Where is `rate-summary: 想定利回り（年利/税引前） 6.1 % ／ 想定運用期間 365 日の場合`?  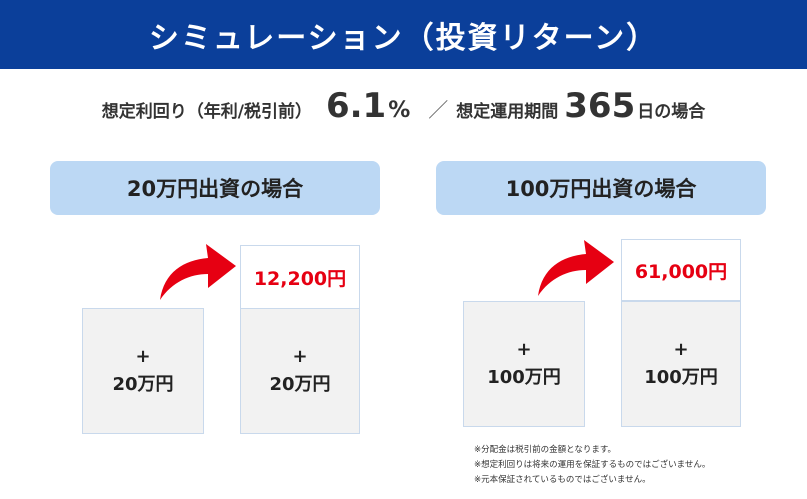
rate-summary: 想定利回り（年利/税引前） 6.1 % ／ 想定運用期間 365 日の場合 is located at coordinates (403, 112).